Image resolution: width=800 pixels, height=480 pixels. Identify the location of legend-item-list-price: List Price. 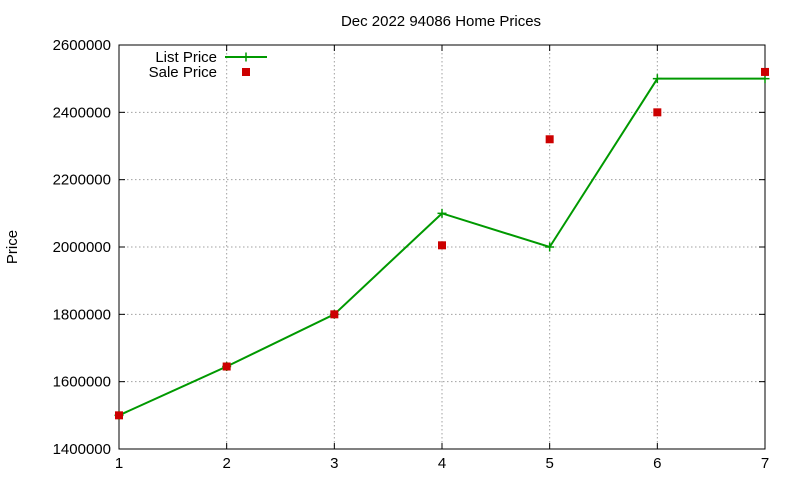
(211, 57).